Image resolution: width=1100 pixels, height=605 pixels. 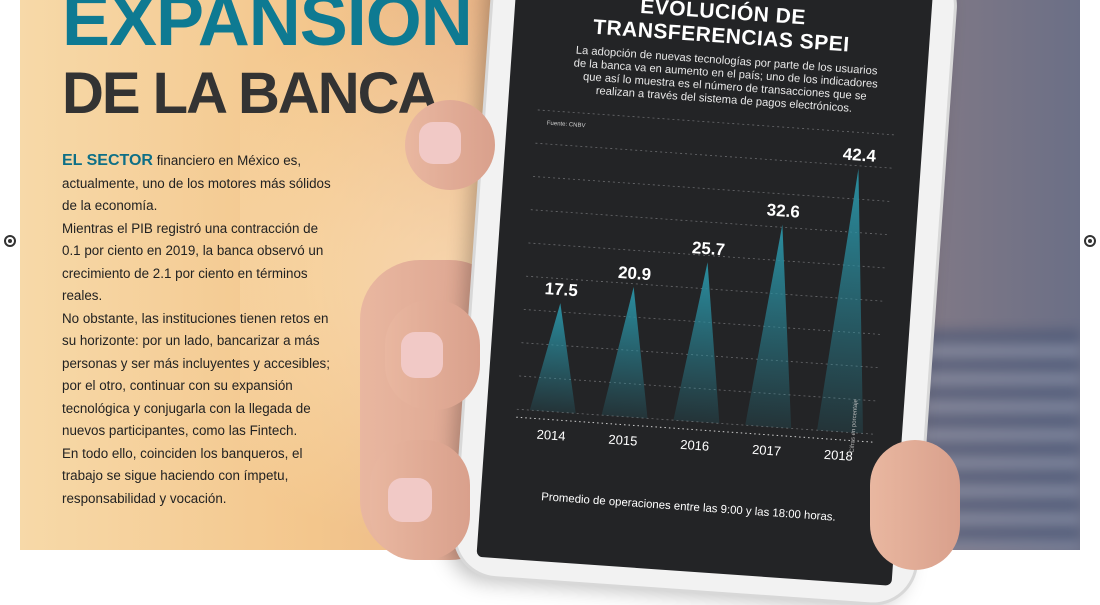 What do you see at coordinates (107, 160) in the screenshot?
I see `article-lead: EL SECTOR` at bounding box center [107, 160].